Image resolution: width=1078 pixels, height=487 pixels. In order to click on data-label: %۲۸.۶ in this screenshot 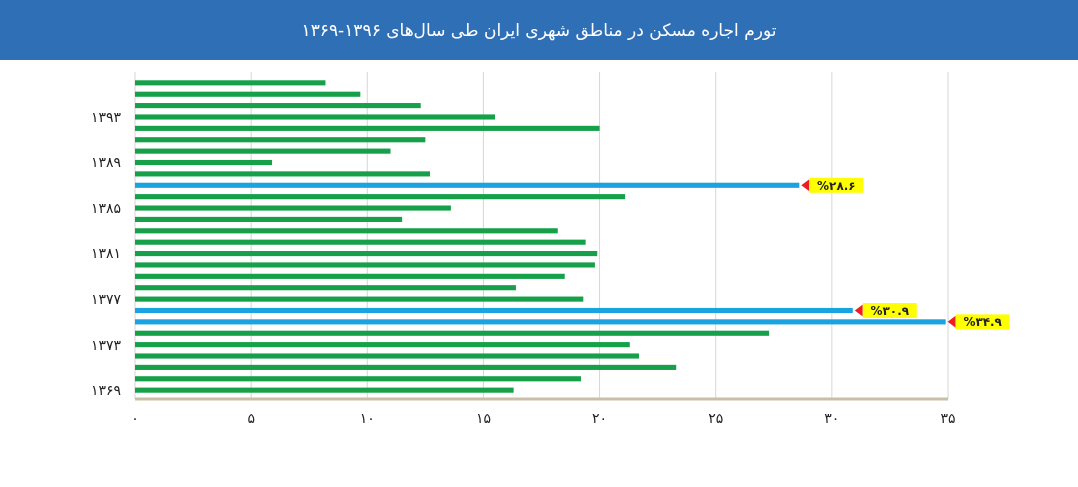, I will do `click(836, 185)`.